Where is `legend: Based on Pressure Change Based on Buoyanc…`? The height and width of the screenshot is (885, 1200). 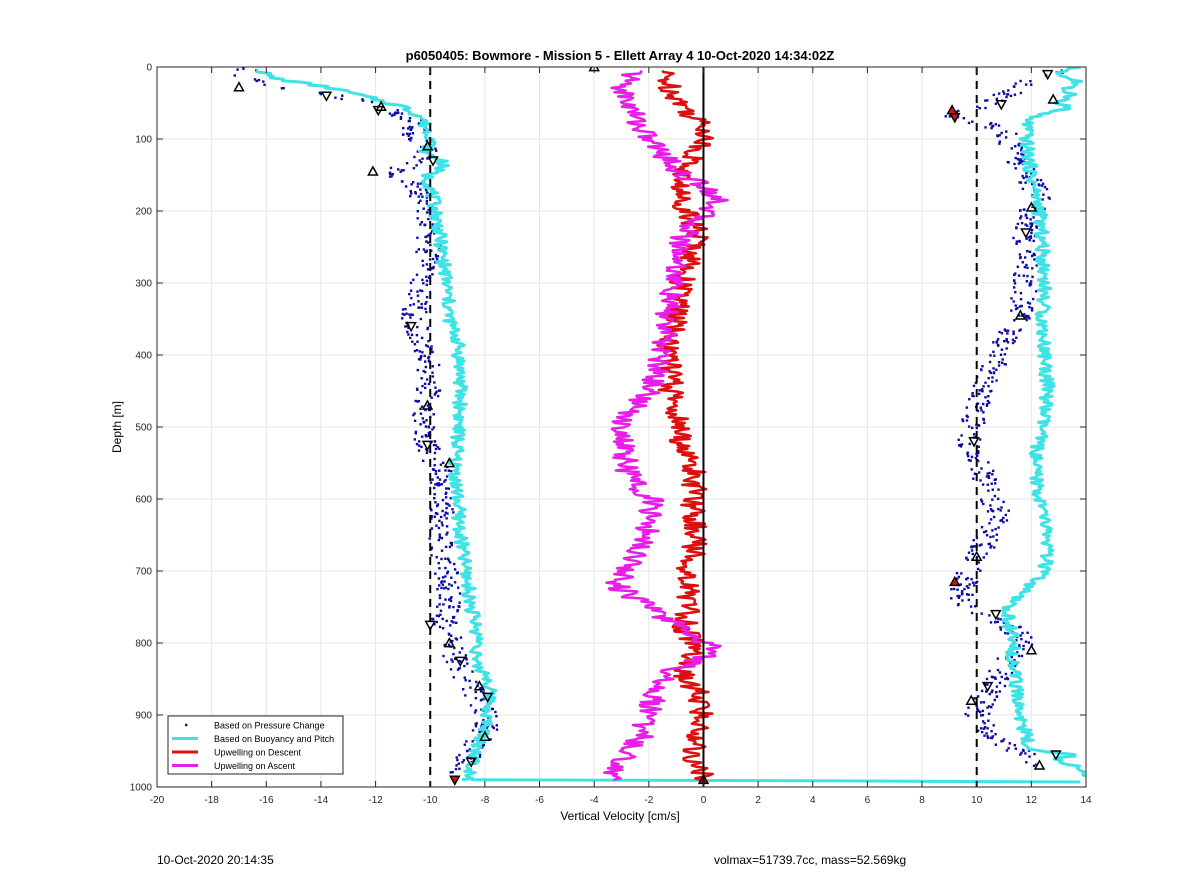 legend: Based on Pressure Change Based on Buoyanc… is located at coordinates (255, 745).